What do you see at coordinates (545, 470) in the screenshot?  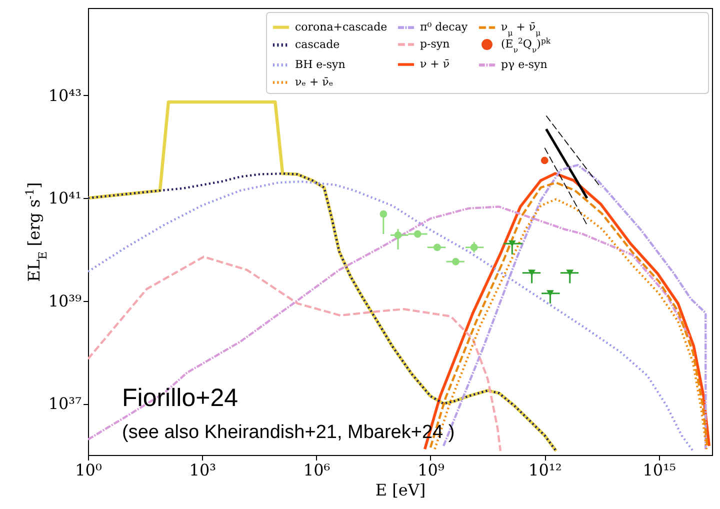 I see `x-tick-label: 10¹²` at bounding box center [545, 470].